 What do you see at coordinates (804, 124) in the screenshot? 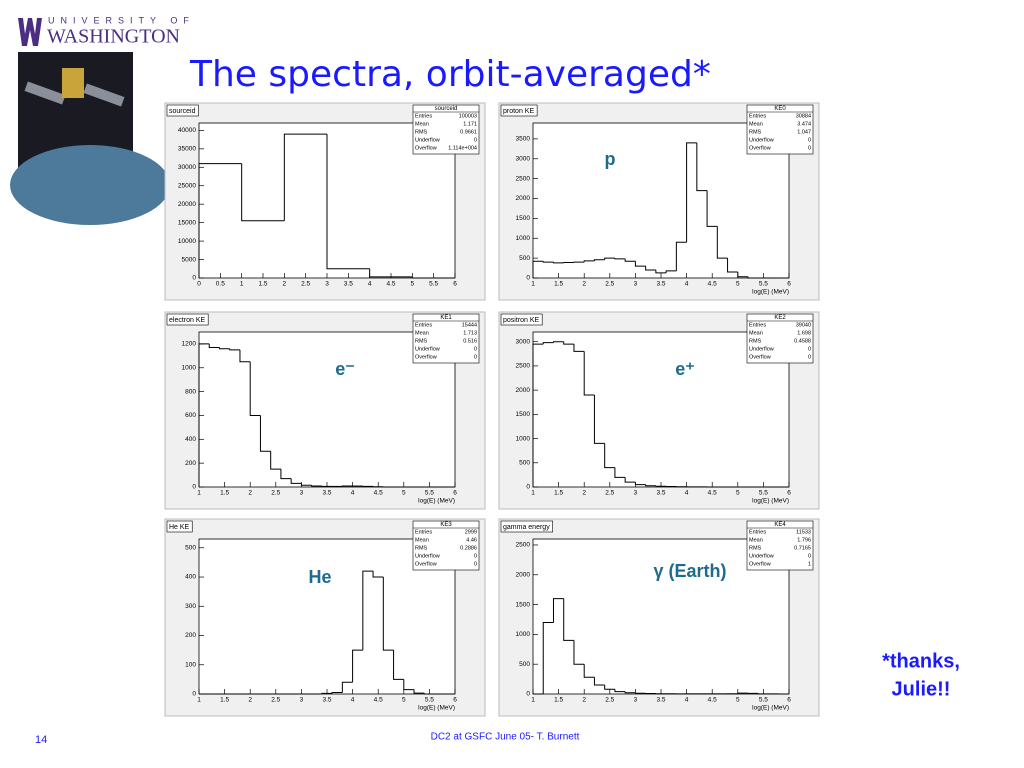
I see `stats-value: 3.474` at bounding box center [804, 124].